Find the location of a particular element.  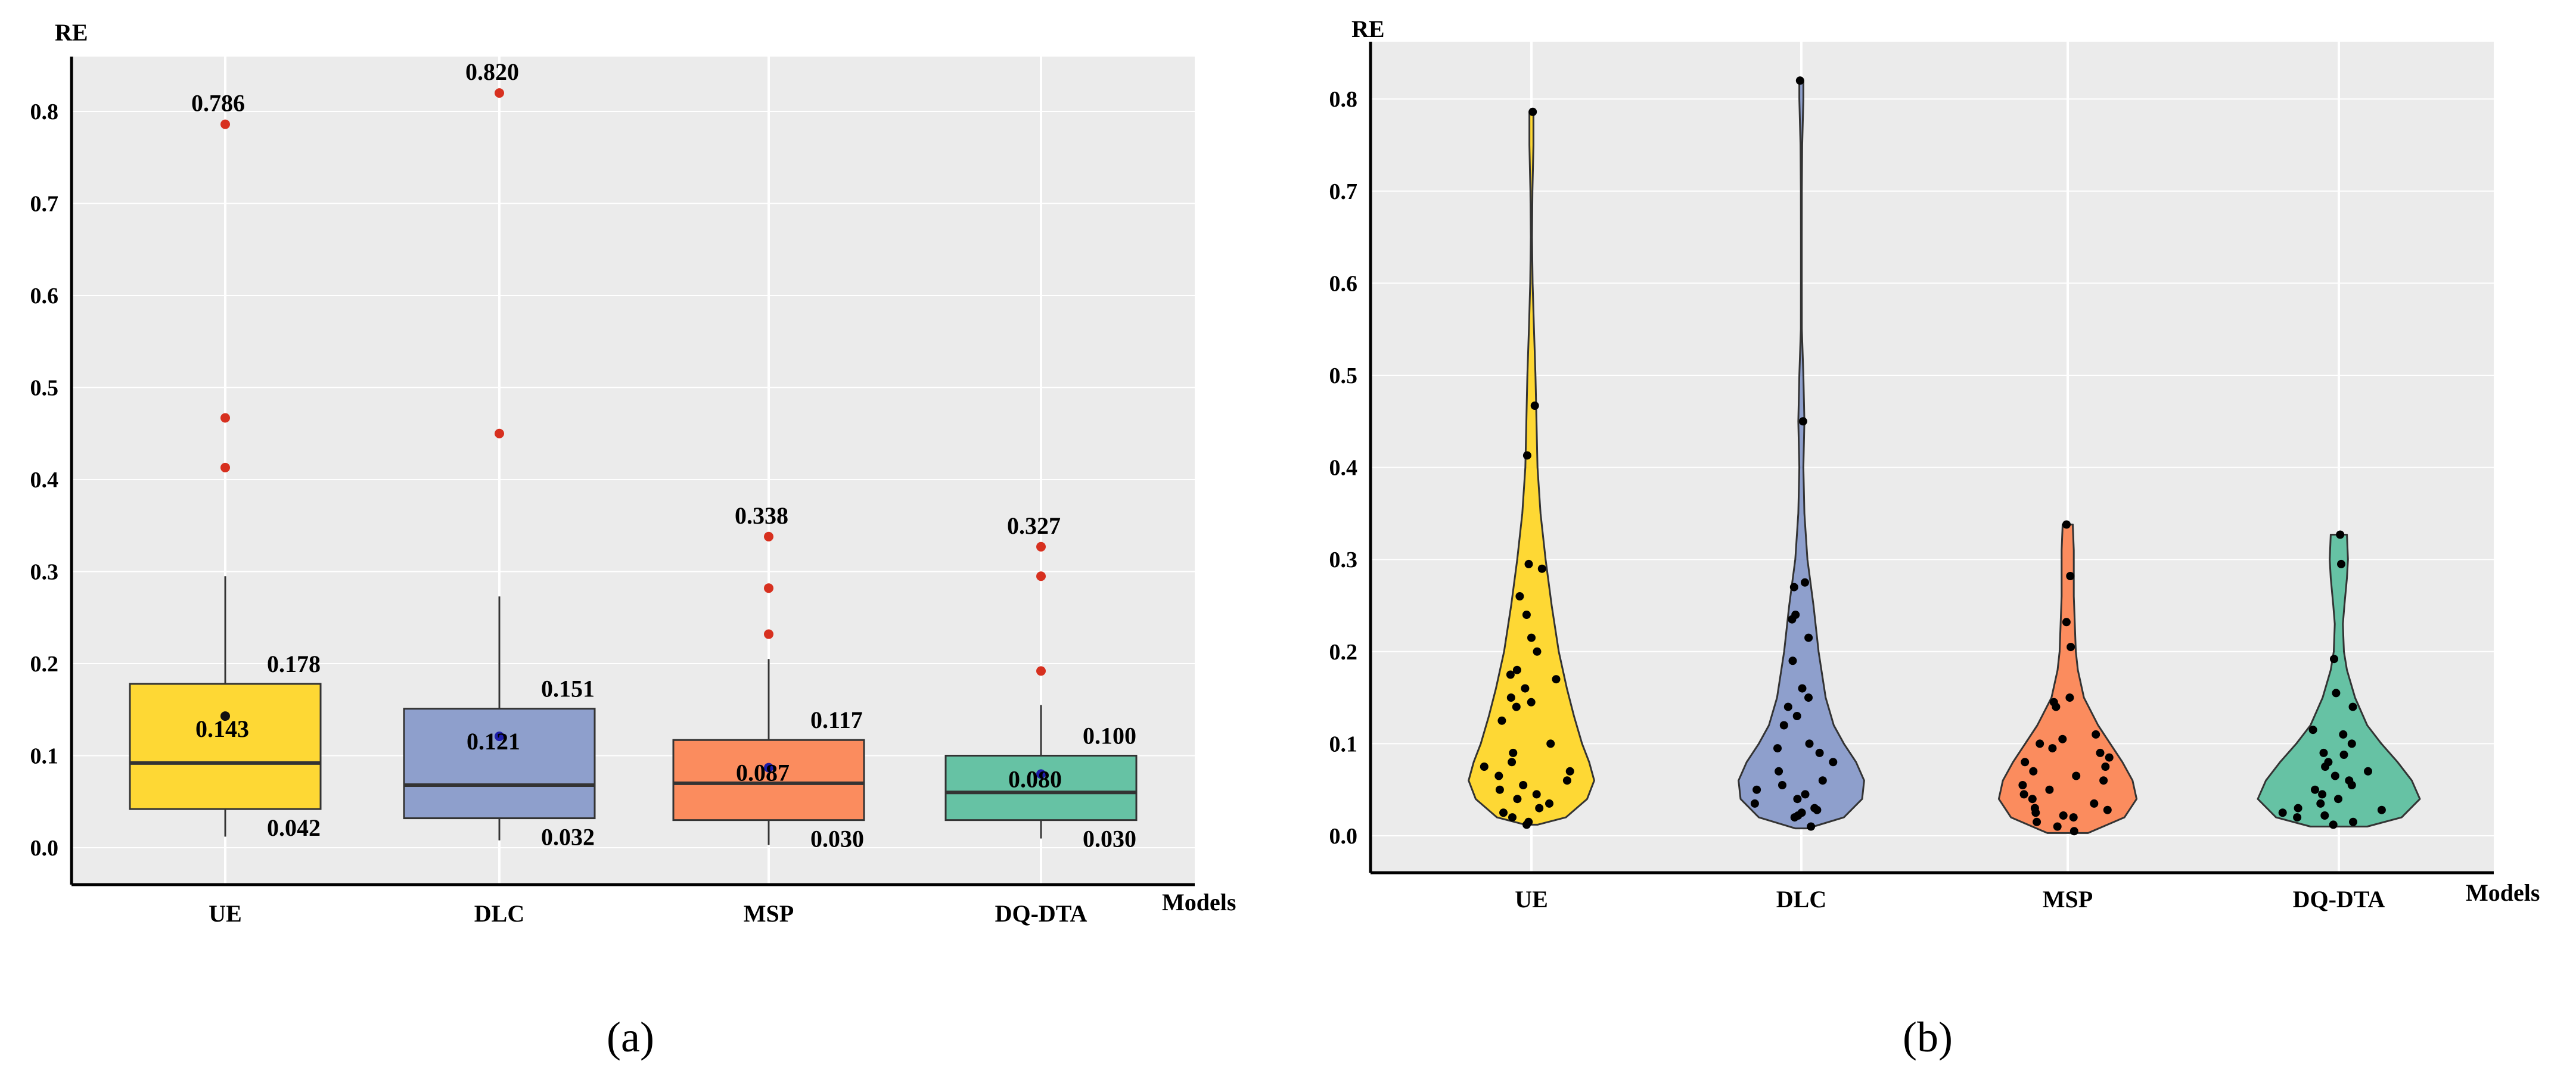

label-mean: 0.121 is located at coordinates (494, 742).